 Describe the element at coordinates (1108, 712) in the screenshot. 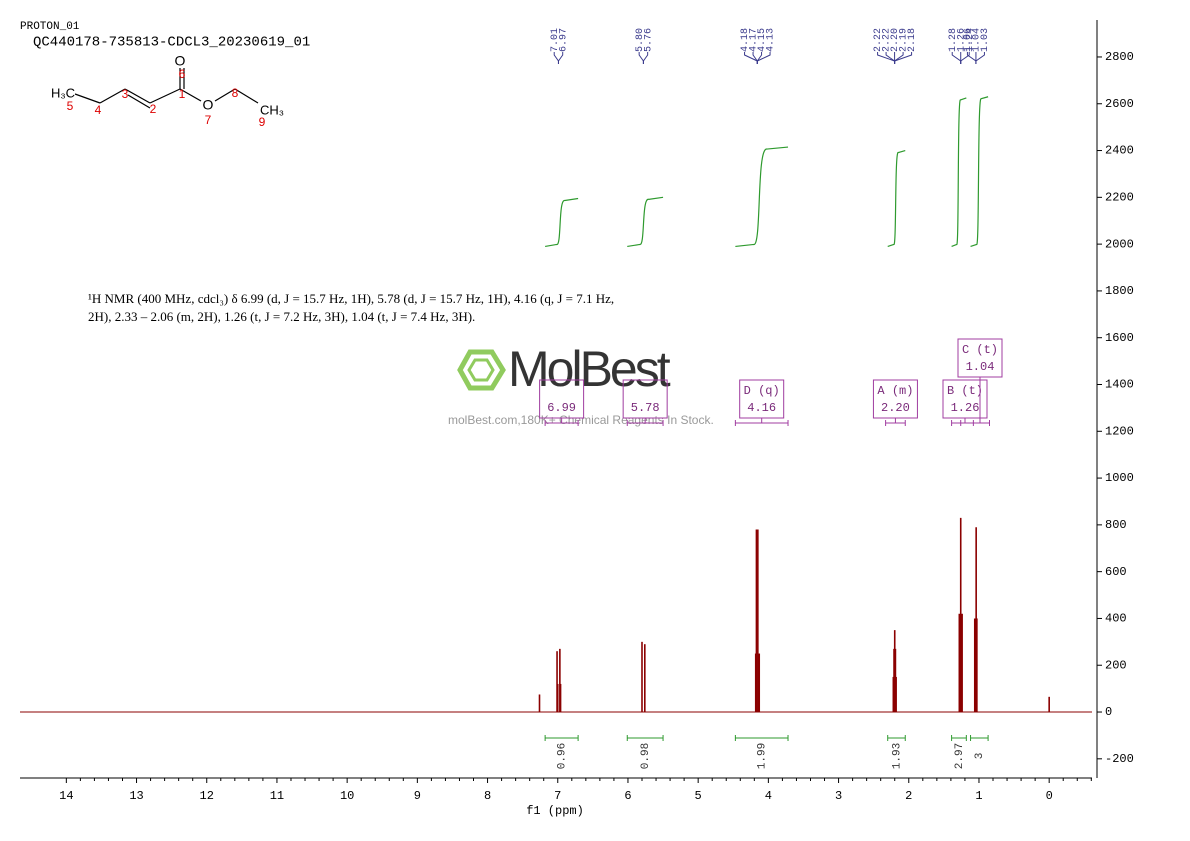

I see `y-tick-label: 0` at that location.